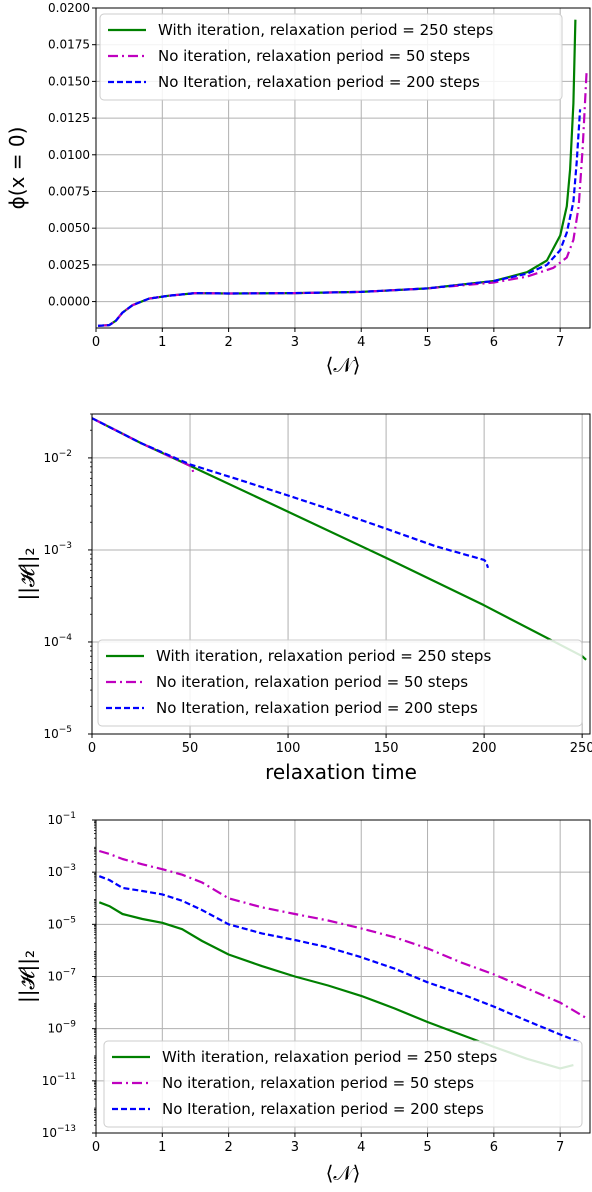 This screenshot has width=592, height=1192. Describe the element at coordinates (70, 1025) in the screenshot. I see `y-tick-exponent: −9` at that location.